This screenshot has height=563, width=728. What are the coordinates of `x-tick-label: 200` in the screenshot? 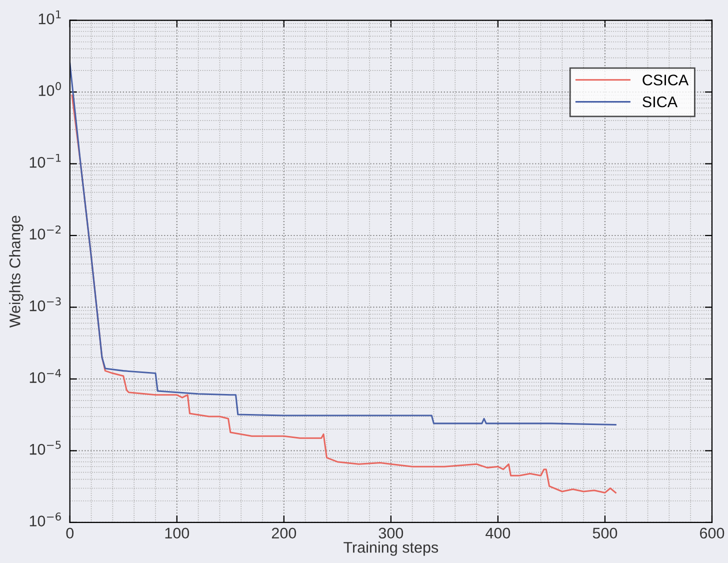 It's located at (284, 533).